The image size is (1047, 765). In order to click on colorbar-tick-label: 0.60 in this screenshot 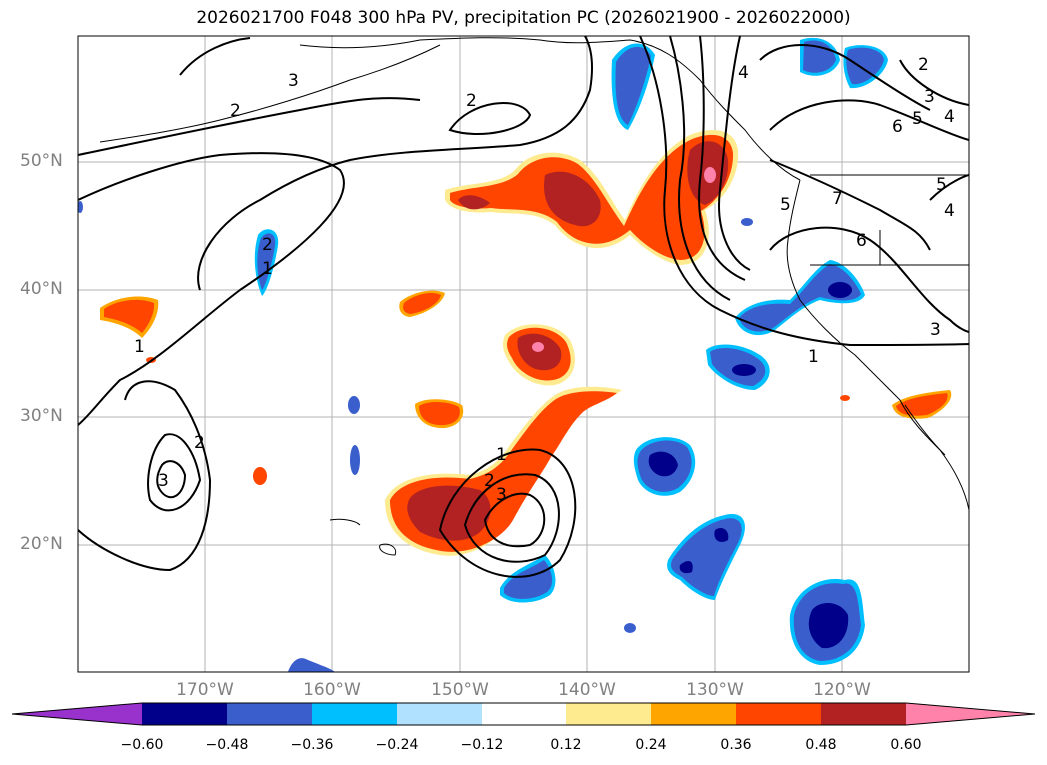, I will do `click(906, 745)`.